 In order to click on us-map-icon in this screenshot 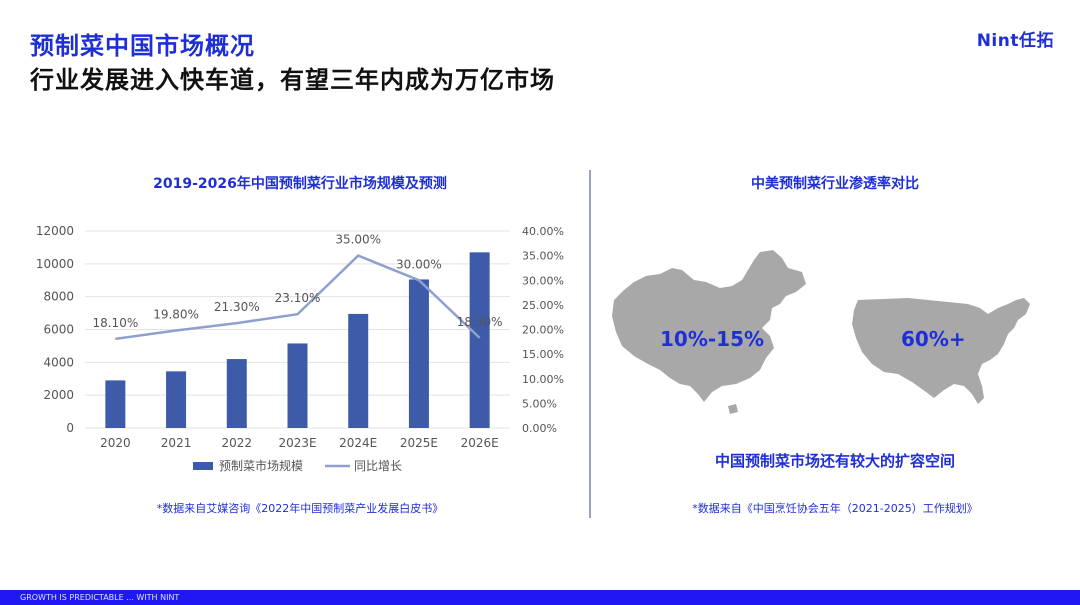, I will do `click(941, 351)`.